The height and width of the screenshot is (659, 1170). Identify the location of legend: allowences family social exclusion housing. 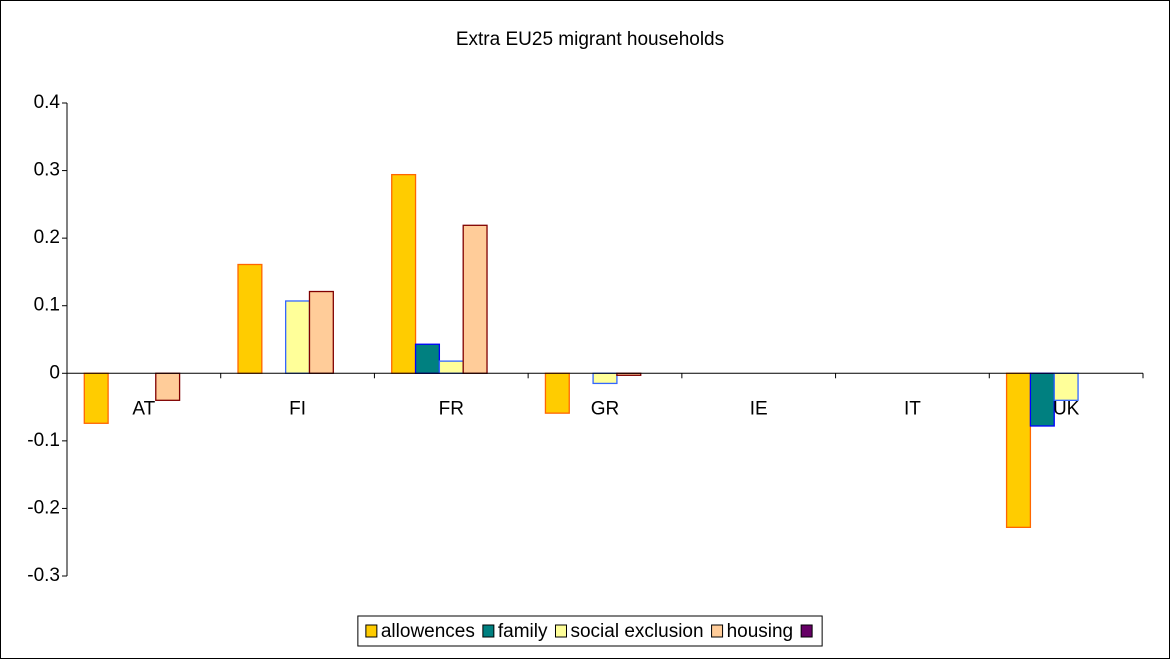
(590, 631).